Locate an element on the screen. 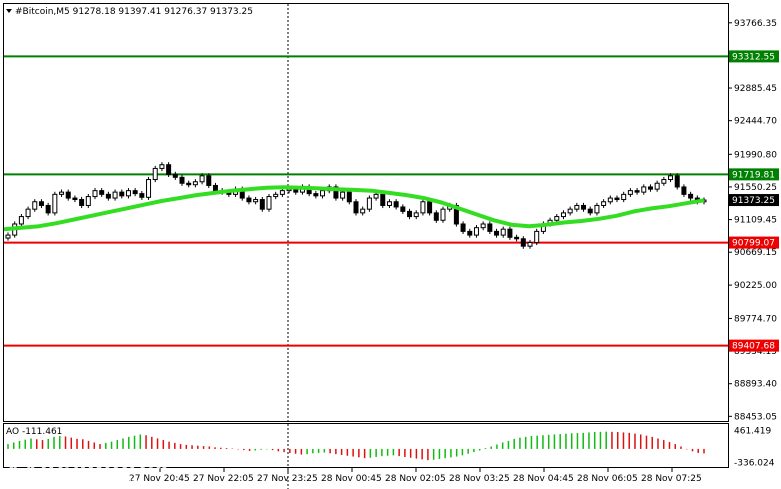  x-tick-label: 28 Nov 00:45 is located at coordinates (351, 479).